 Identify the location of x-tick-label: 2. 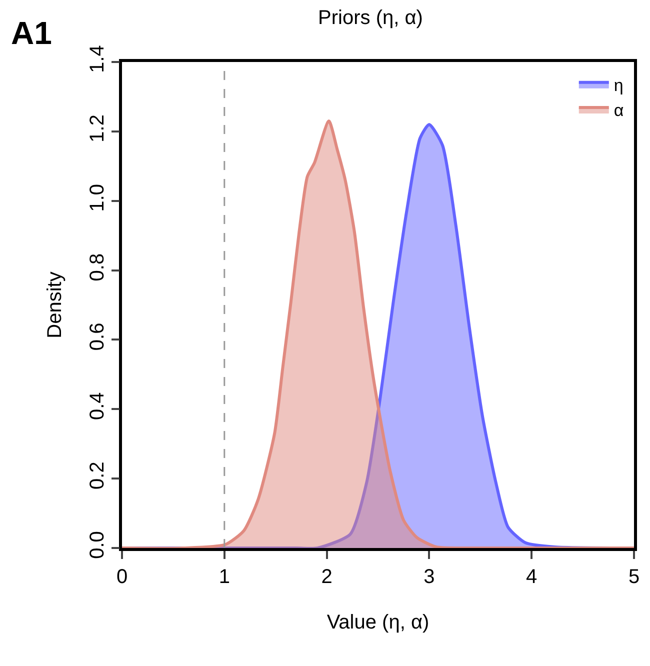
(326, 577).